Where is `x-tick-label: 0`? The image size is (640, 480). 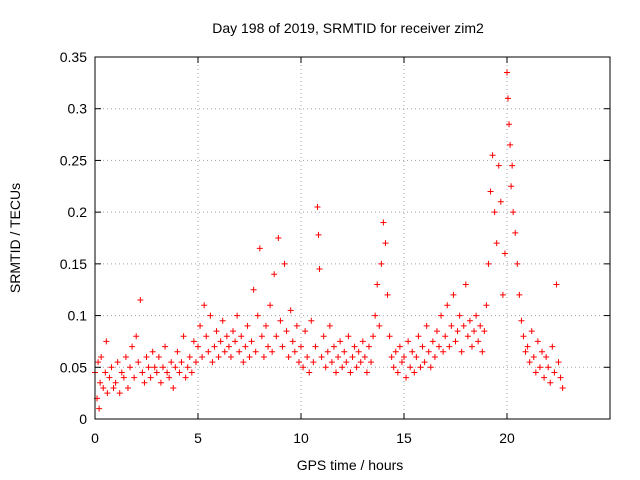
x-tick-label: 0 is located at coordinates (95, 438).